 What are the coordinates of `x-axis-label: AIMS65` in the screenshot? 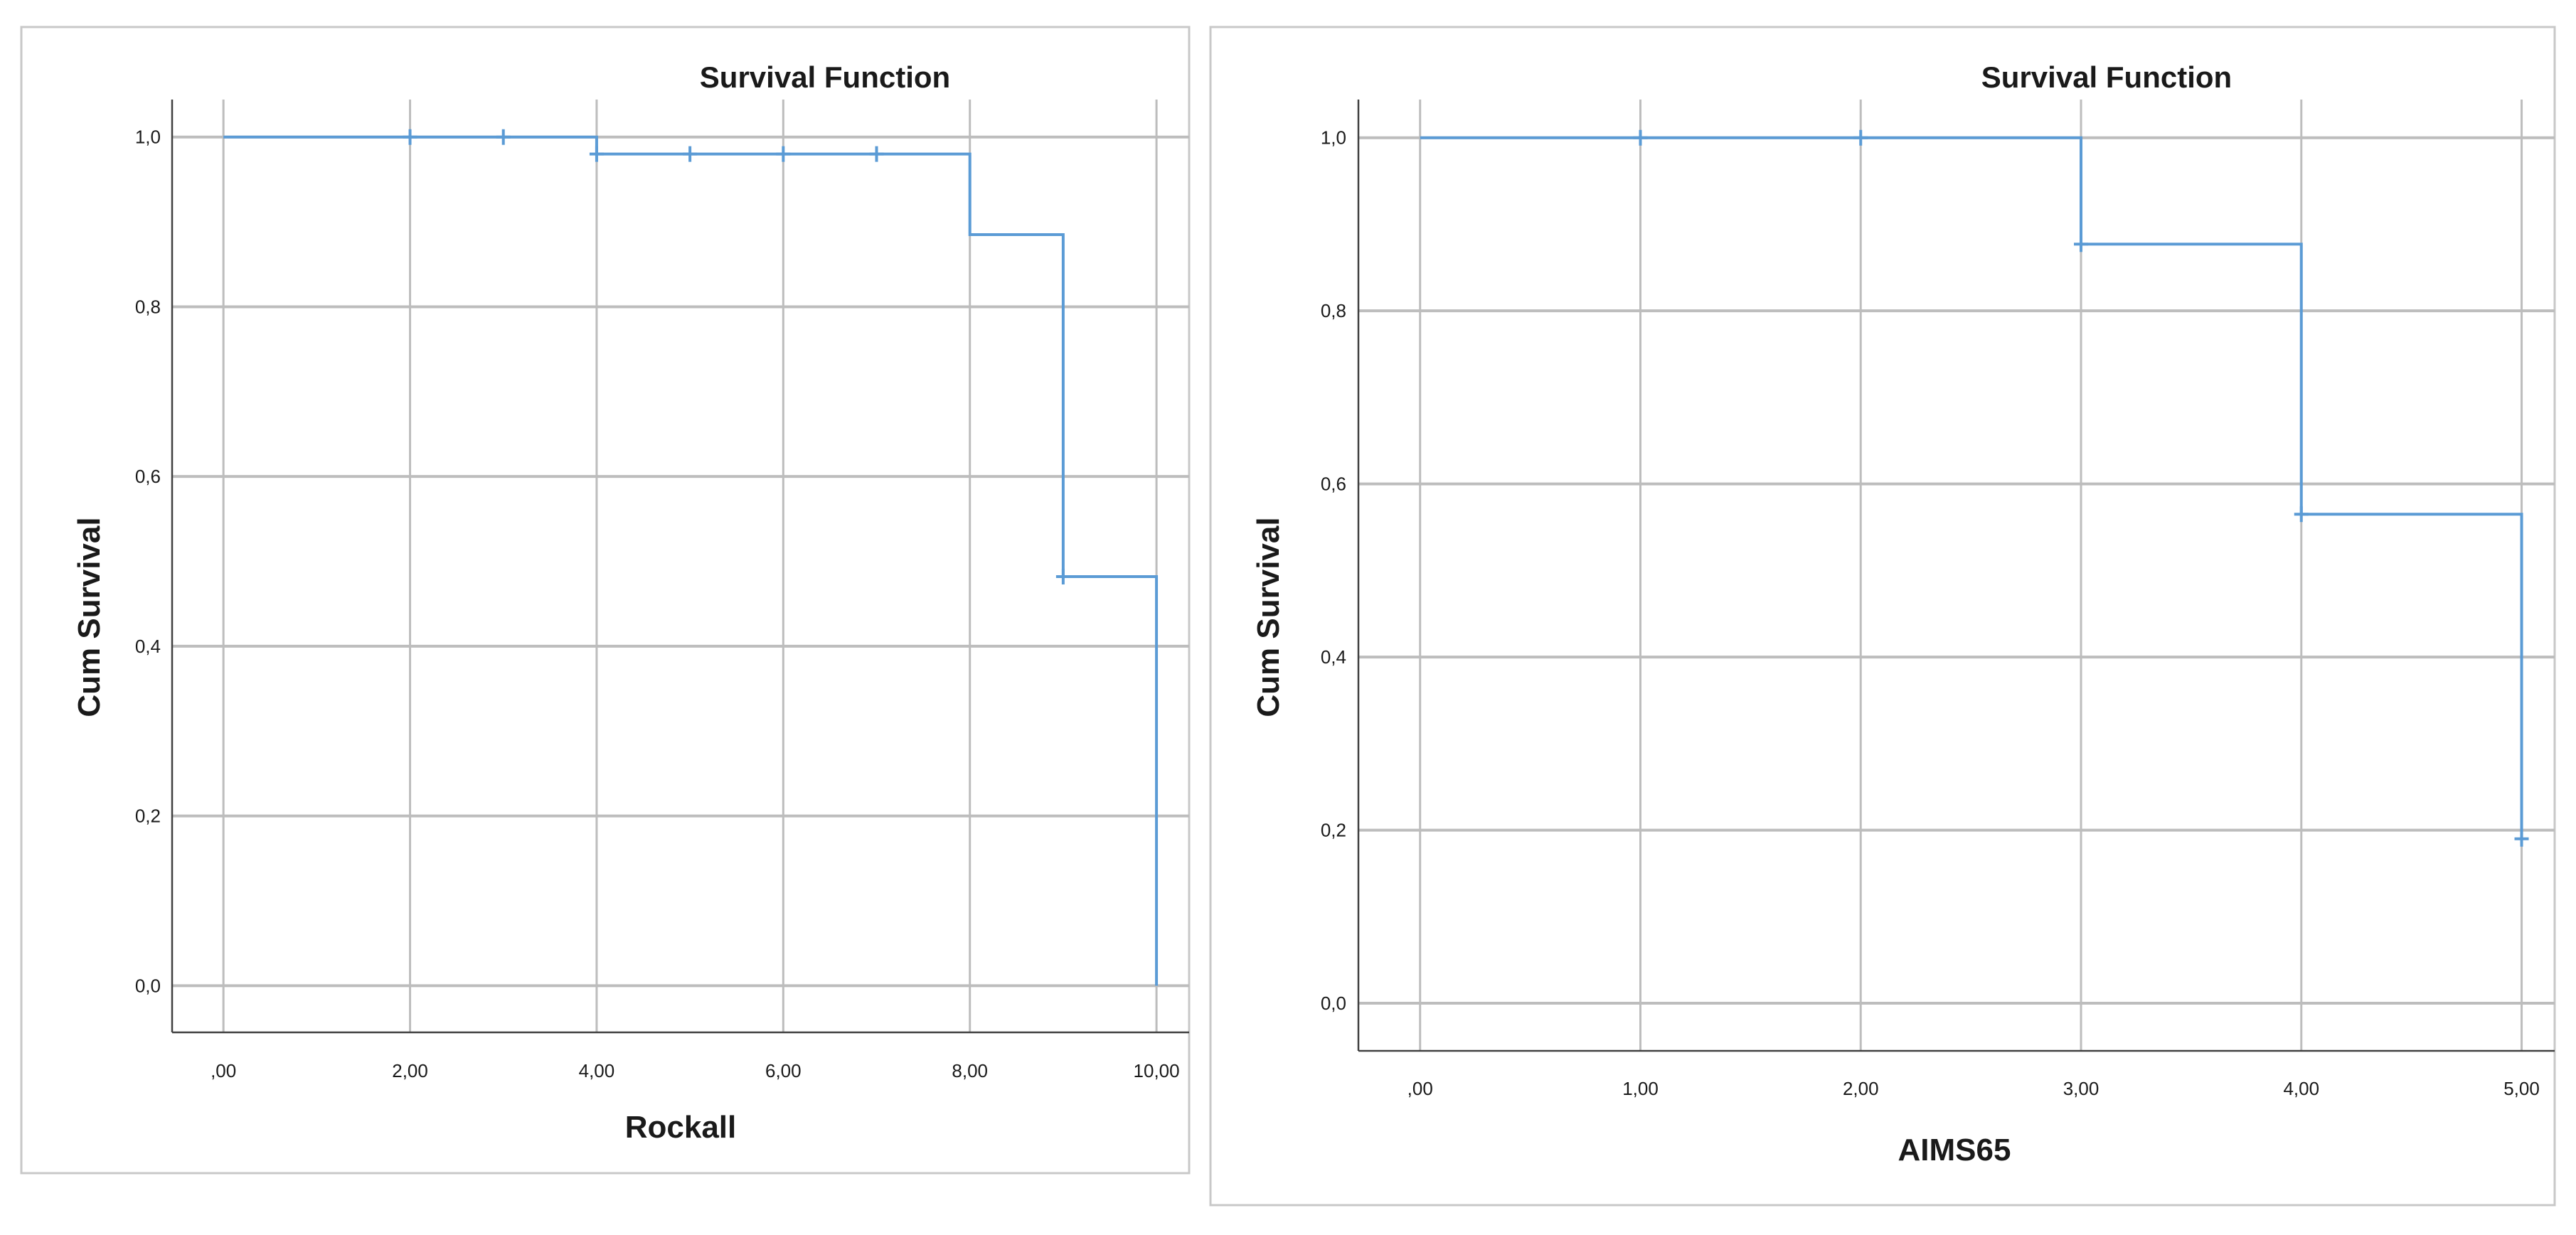 It's located at (1954, 1150).